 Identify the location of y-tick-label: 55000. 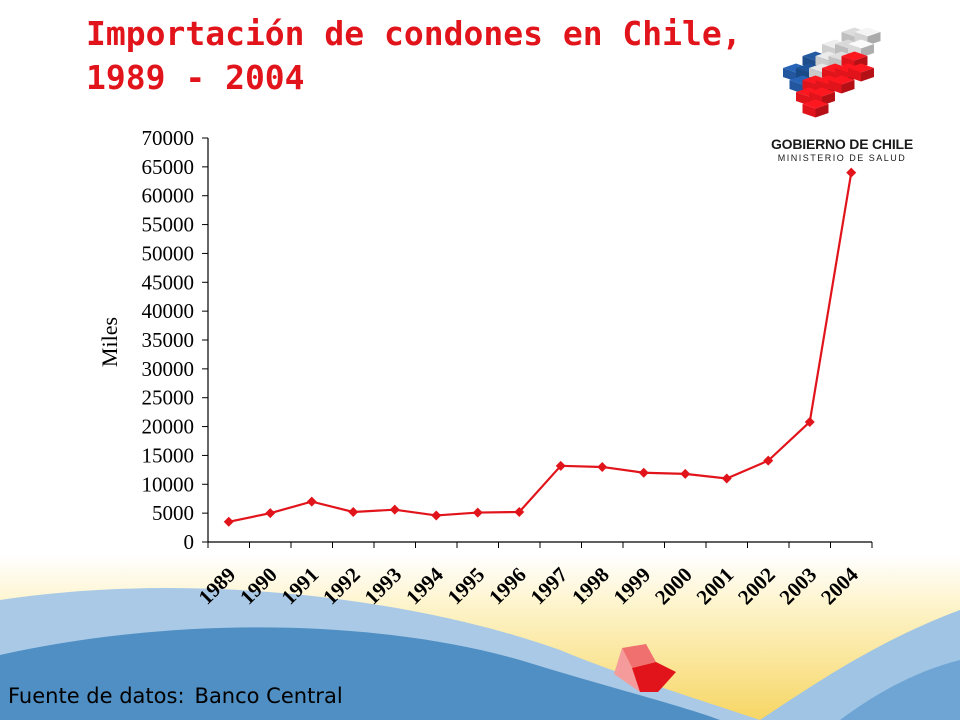
(168, 225).